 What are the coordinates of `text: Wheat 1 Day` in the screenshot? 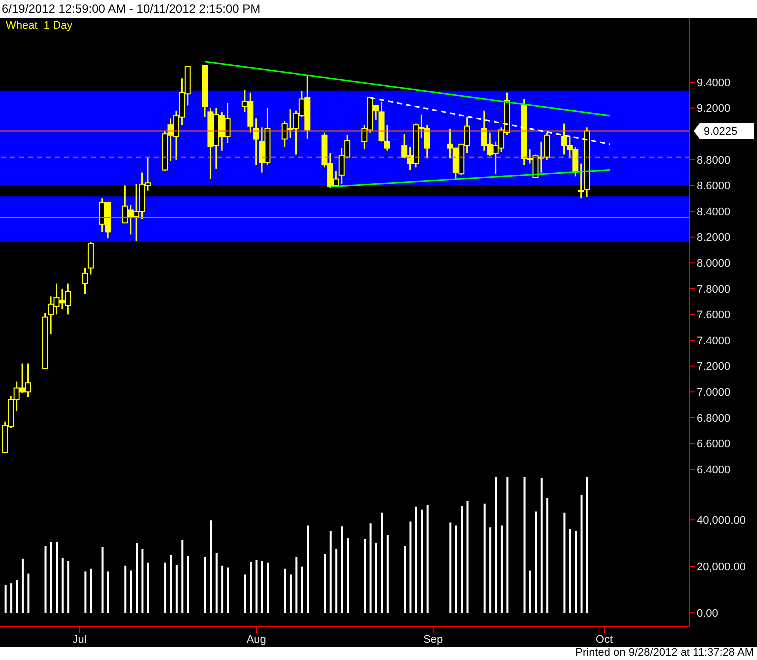 It's located at (39, 26).